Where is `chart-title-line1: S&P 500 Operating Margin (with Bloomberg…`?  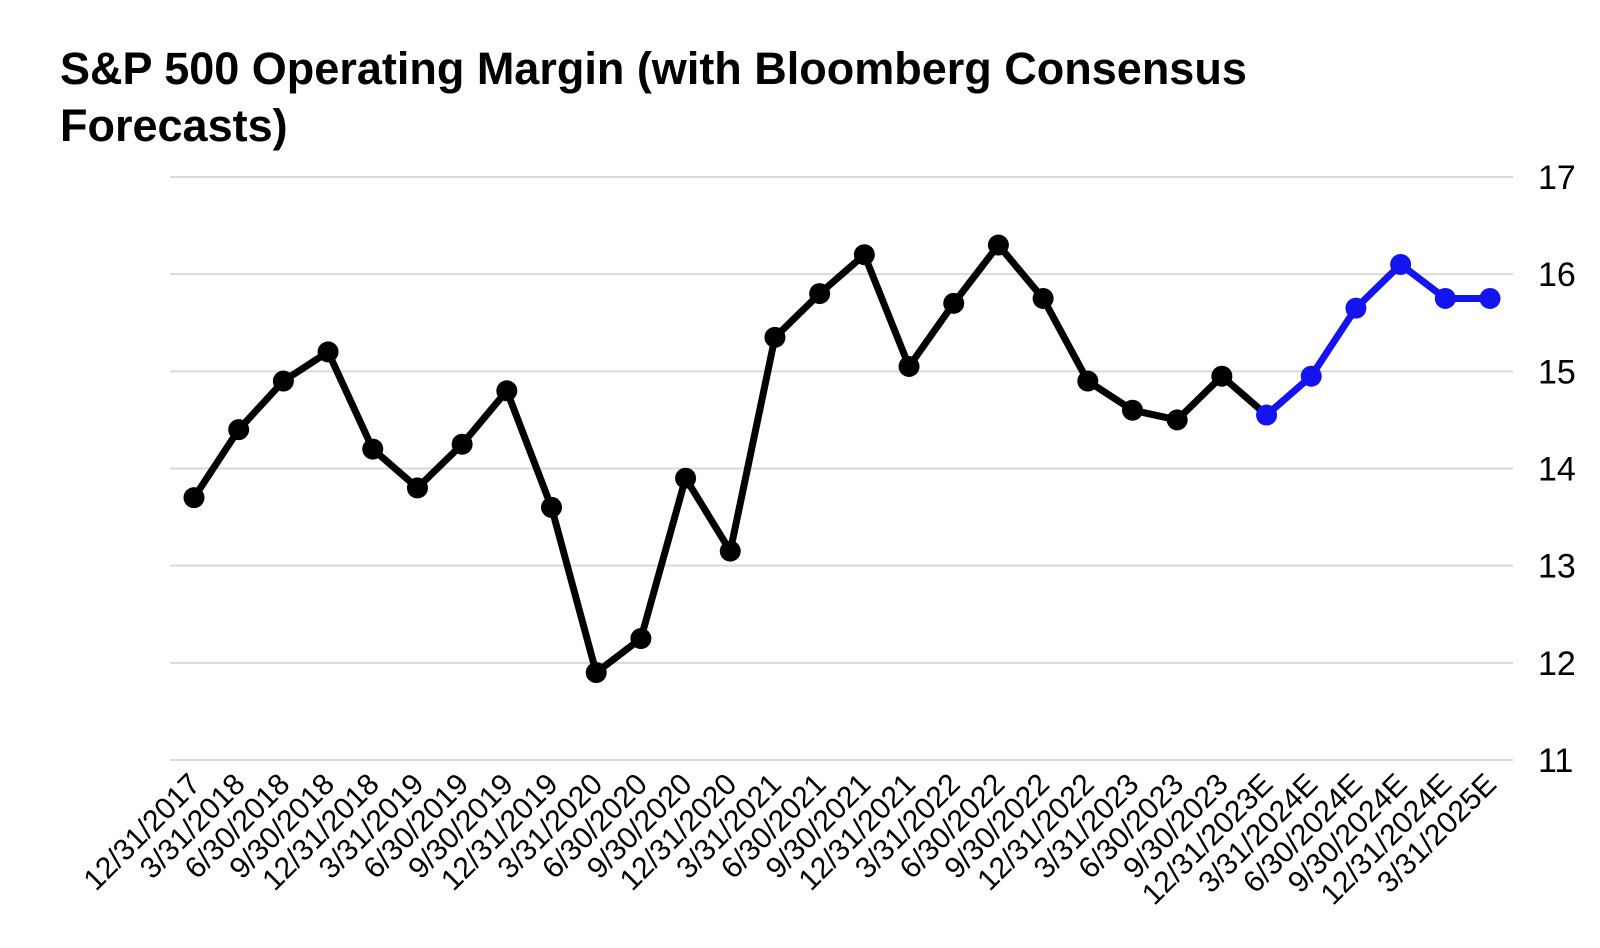
chart-title-line1: S&P 500 Operating Margin (with Bloomberg… is located at coordinates (653, 68).